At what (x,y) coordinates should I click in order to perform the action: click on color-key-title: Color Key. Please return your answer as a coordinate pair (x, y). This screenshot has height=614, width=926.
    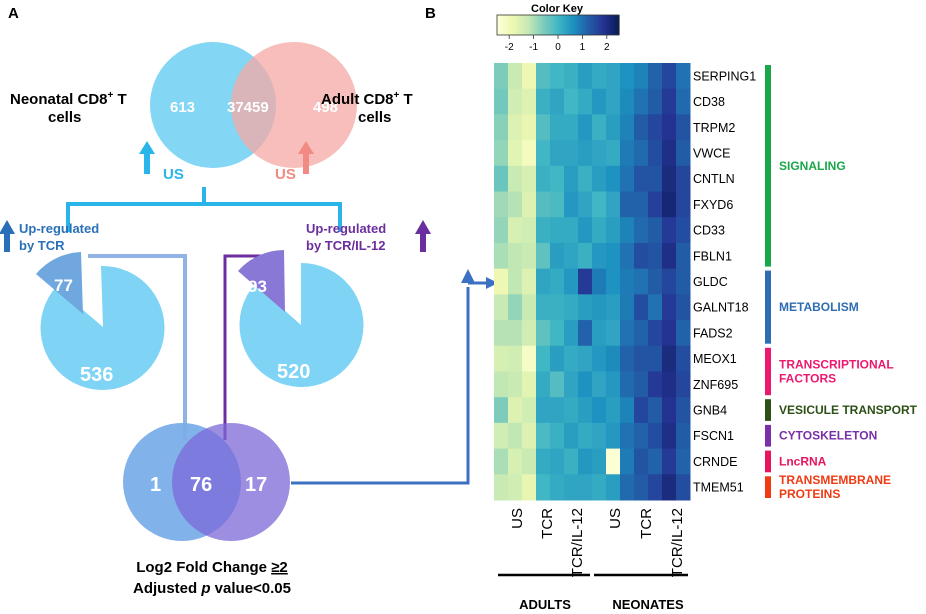
    Looking at the image, I should click on (557, 9).